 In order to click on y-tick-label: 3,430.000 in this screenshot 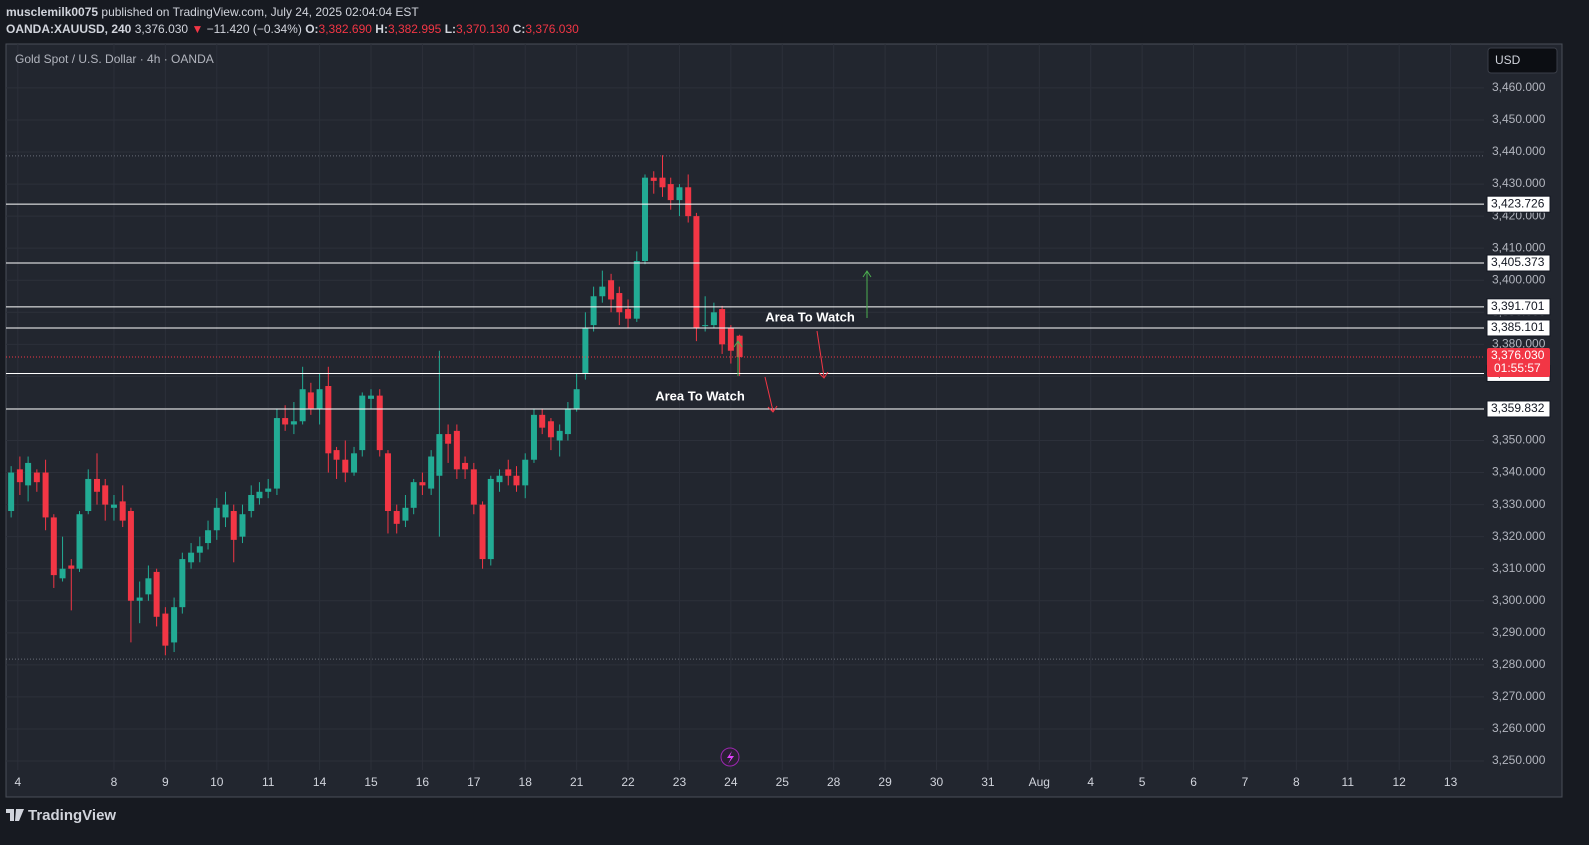, I will do `click(1519, 183)`.